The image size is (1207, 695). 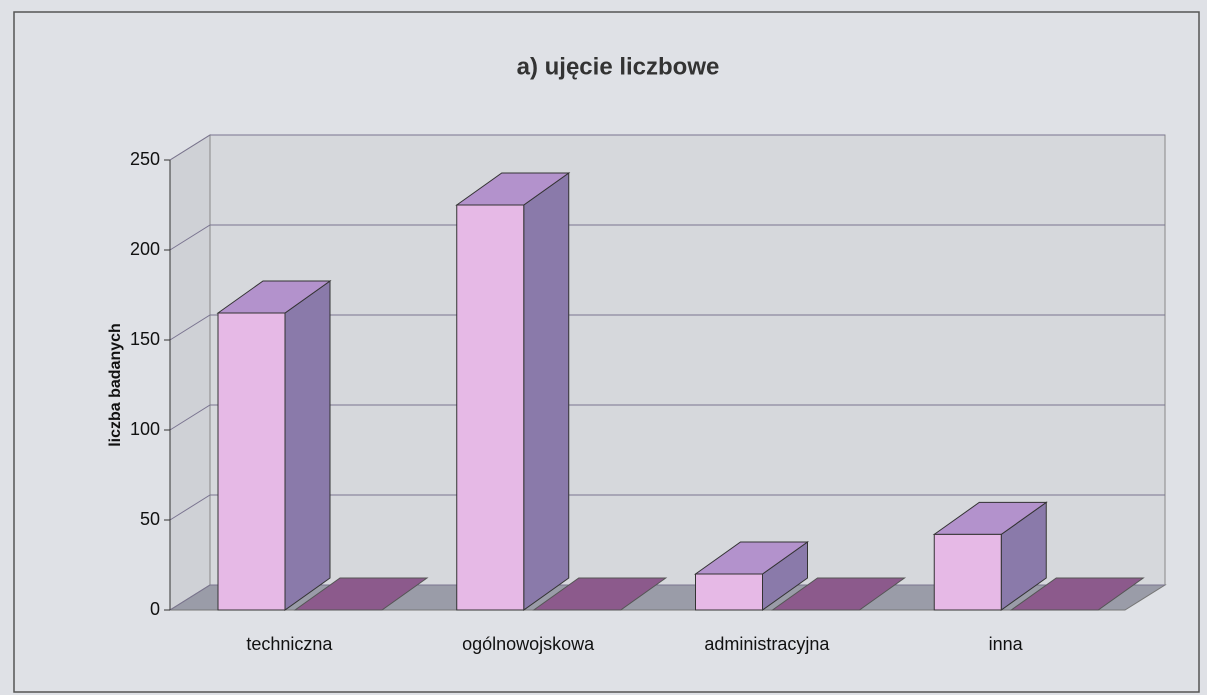 I want to click on y-axis-label: liczba badanych, so click(x=115, y=385).